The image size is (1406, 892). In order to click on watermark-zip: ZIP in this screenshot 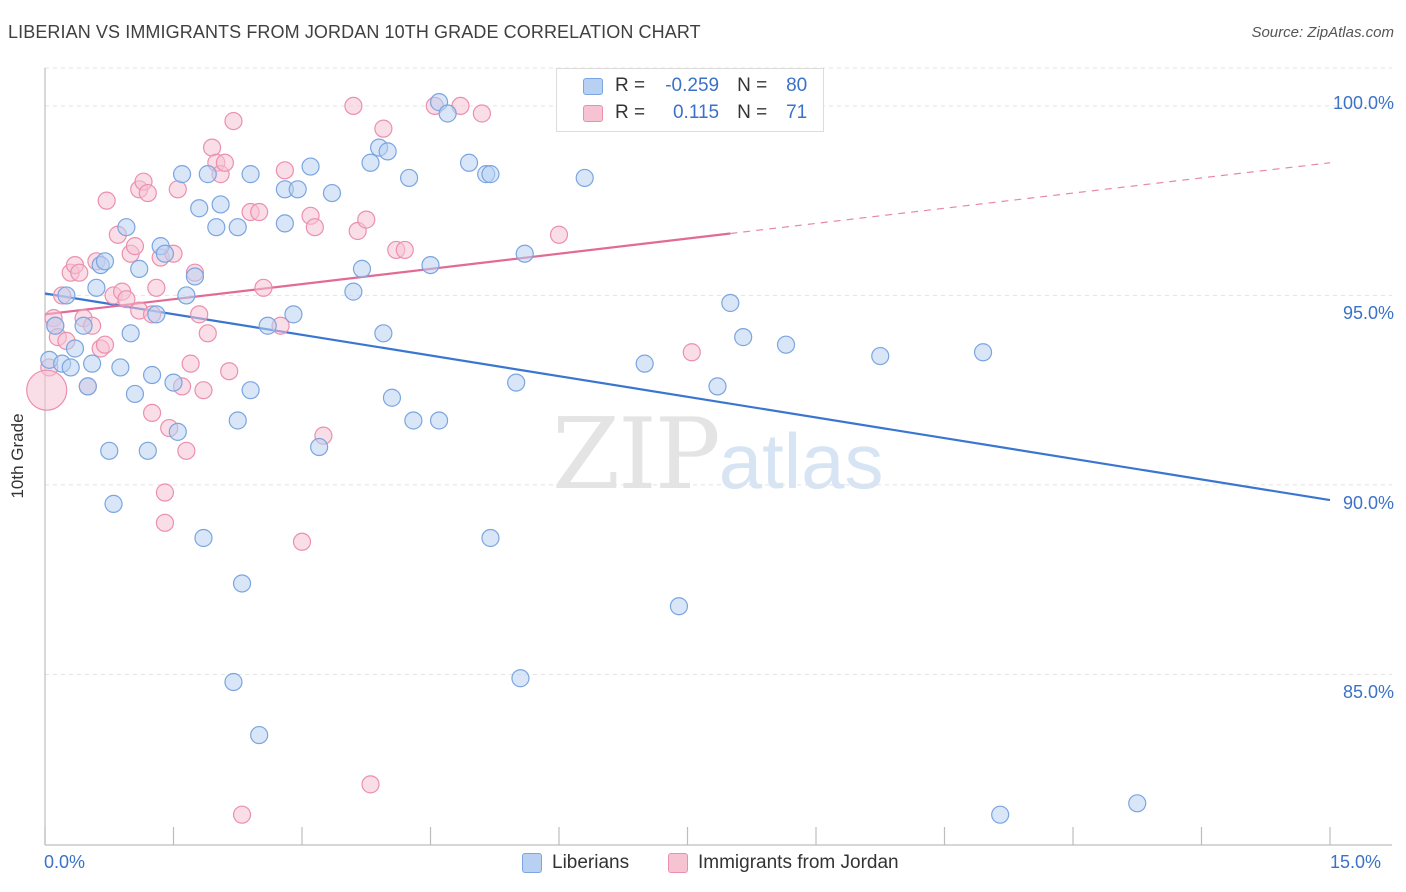, I will do `click(636, 455)`.